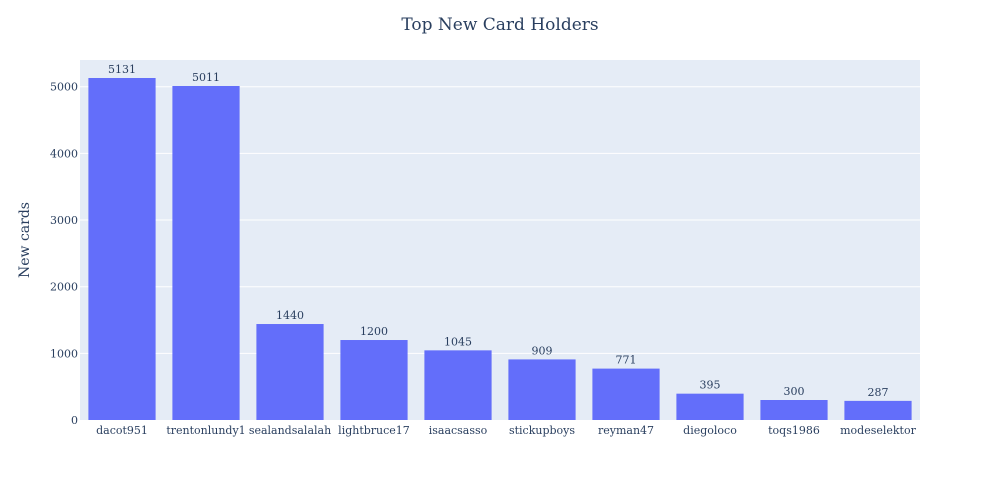 The width and height of the screenshot is (1000, 500). Describe the element at coordinates (499, 25) in the screenshot. I see `chart-title: Top New Card Holders` at that location.